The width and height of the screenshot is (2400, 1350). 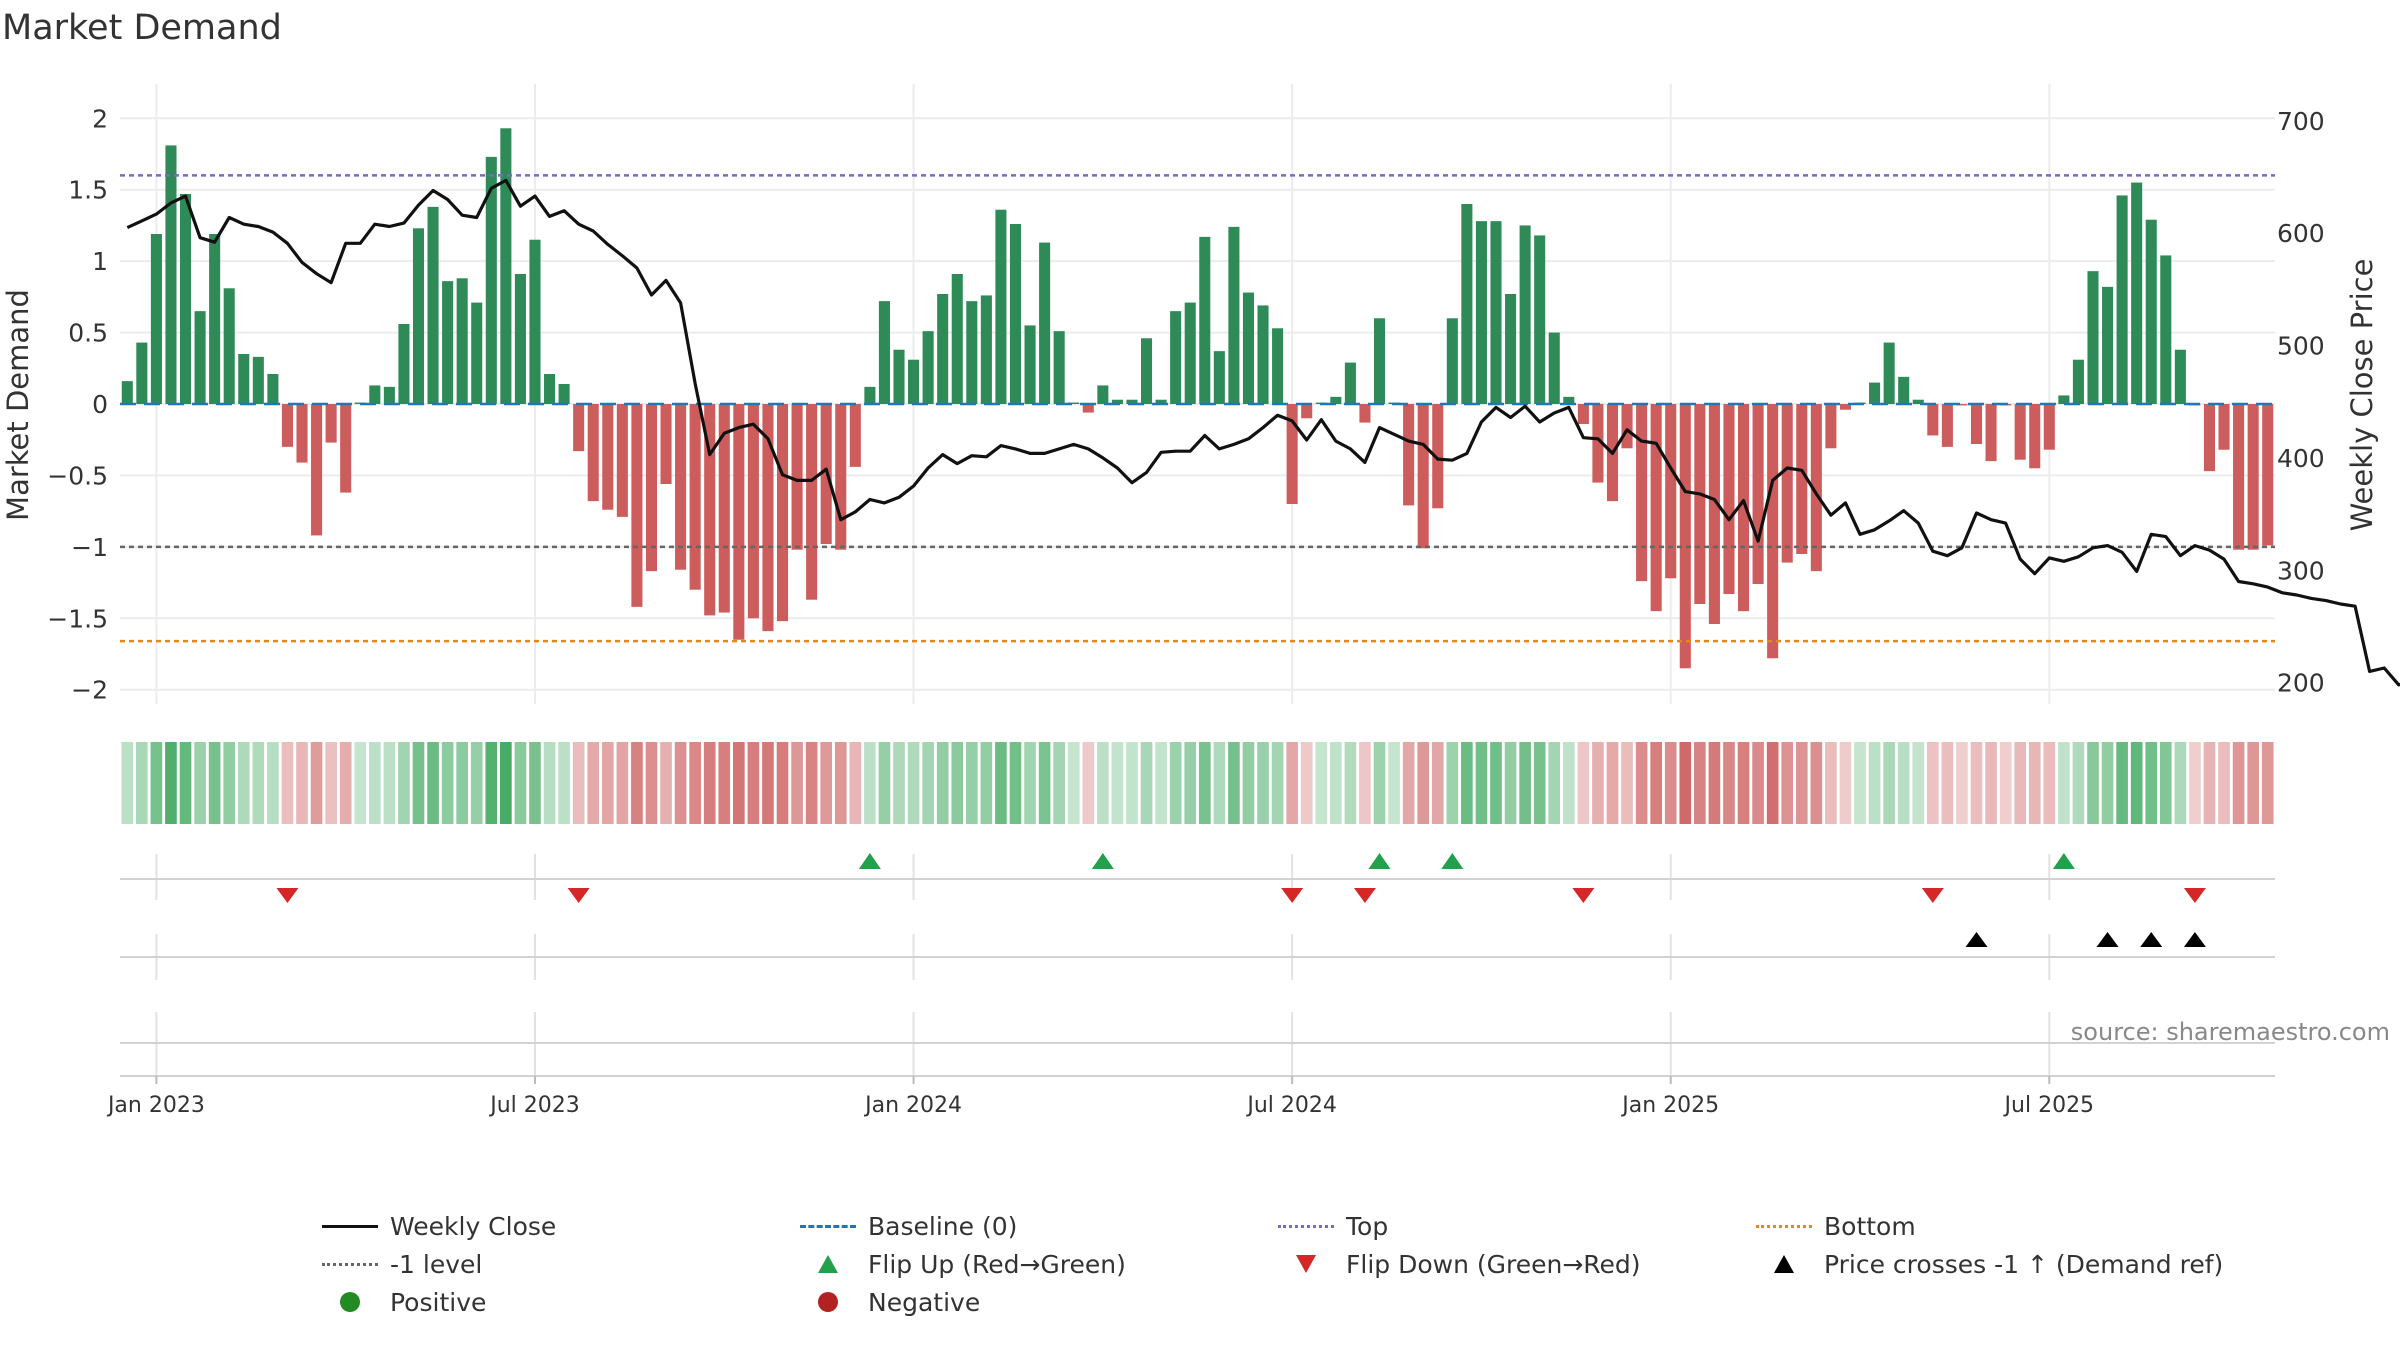 I want to click on legend-weekly-close: Weekly Close, so click(x=437, y=1226).